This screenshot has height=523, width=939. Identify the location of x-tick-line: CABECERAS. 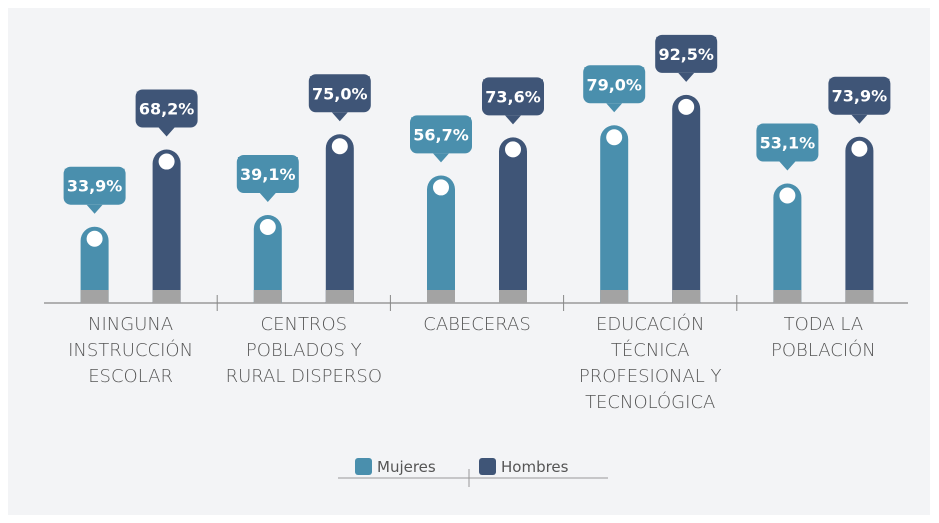
(477, 324).